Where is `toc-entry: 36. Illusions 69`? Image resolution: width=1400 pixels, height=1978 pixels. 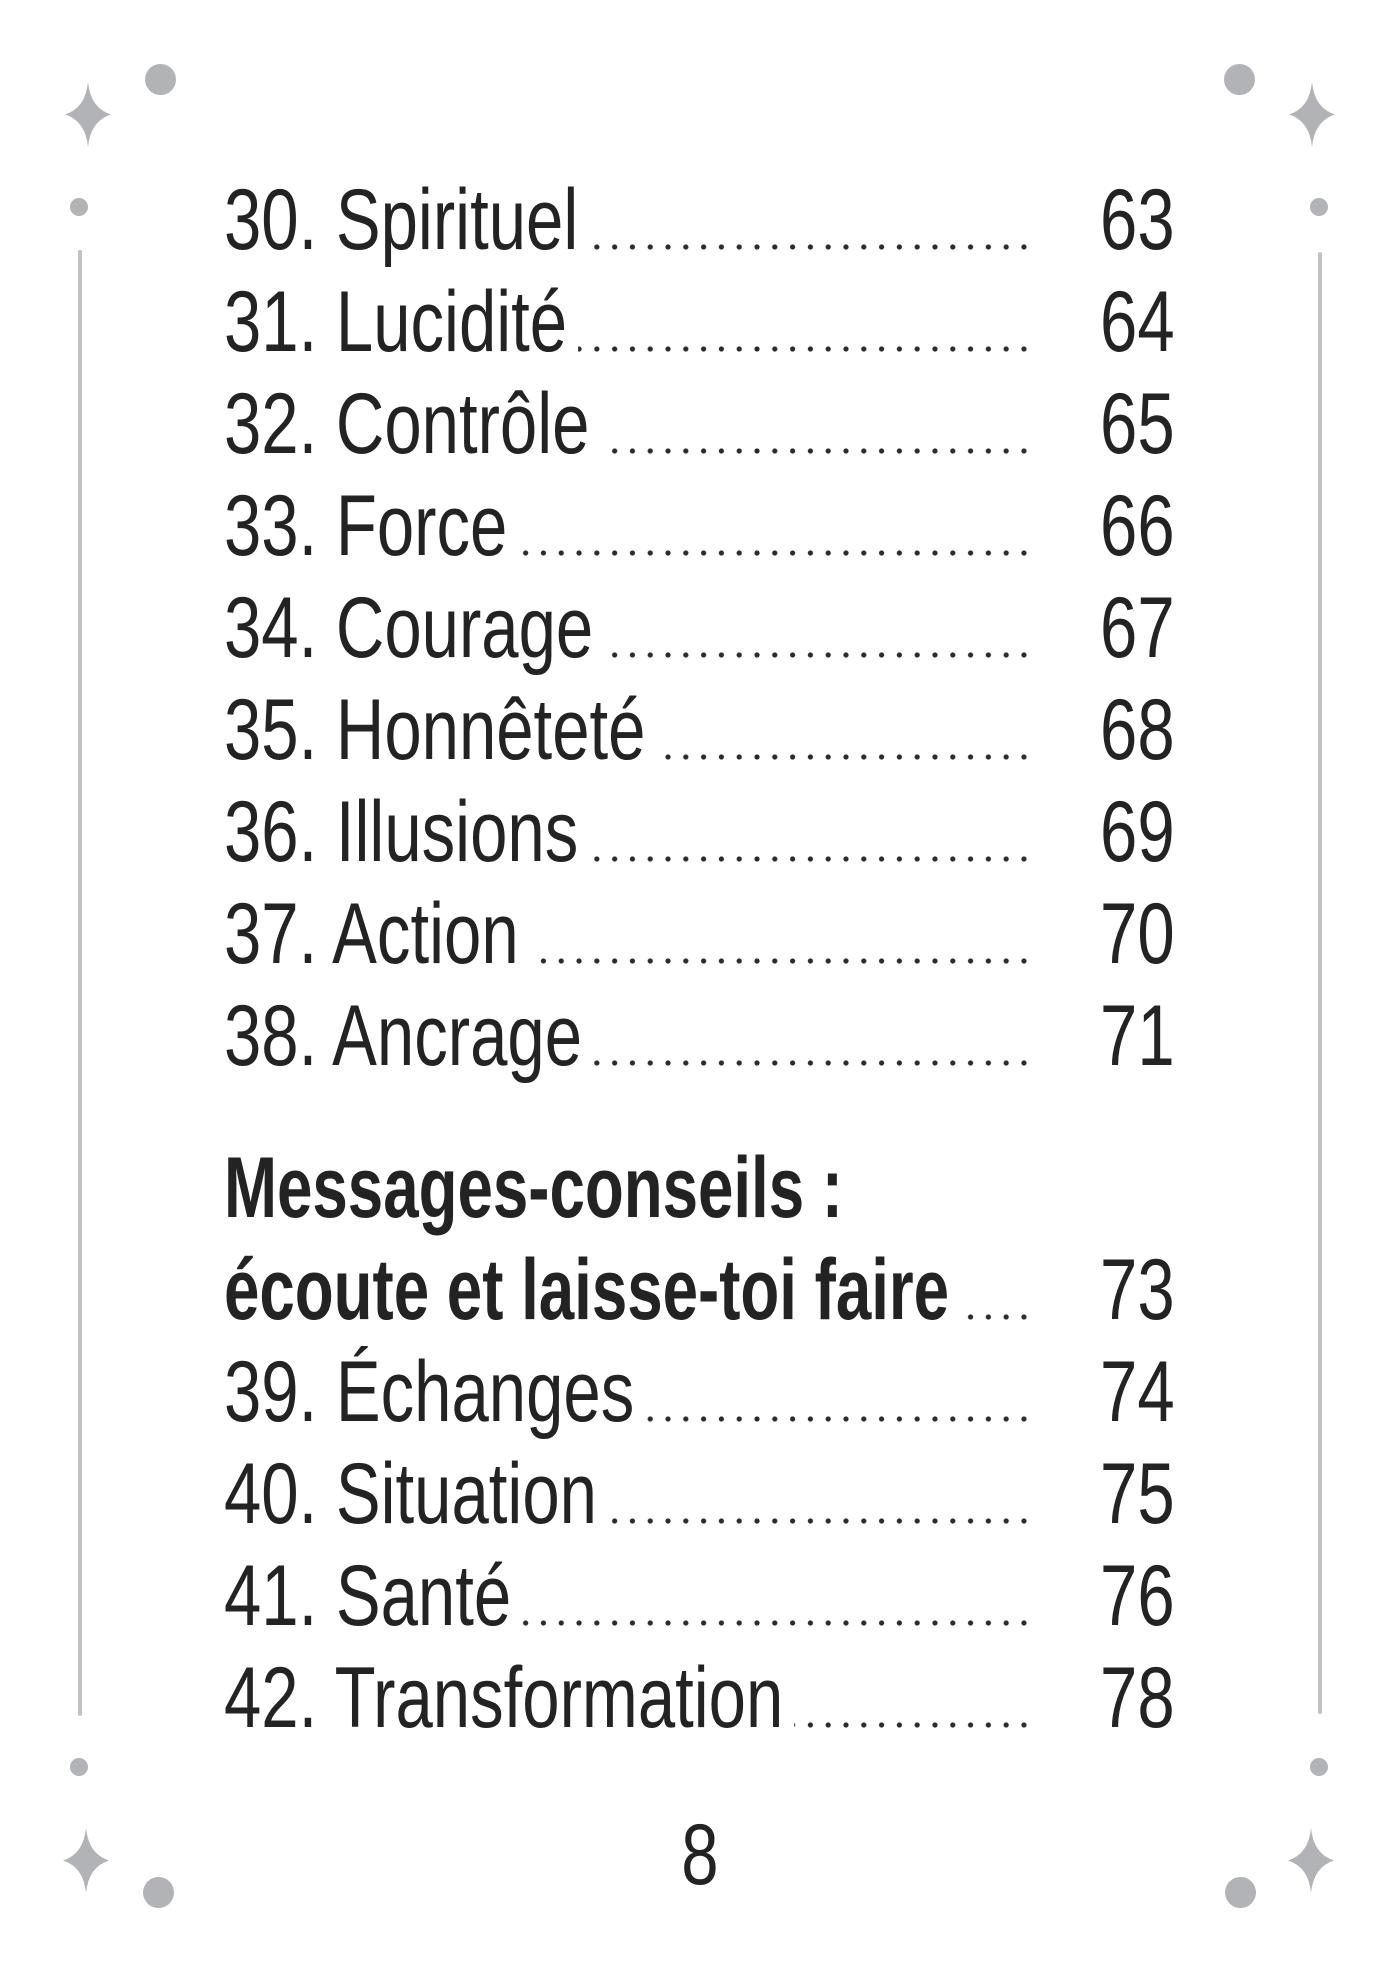
toc-entry: 36. Illusions 69 is located at coordinates (699, 832).